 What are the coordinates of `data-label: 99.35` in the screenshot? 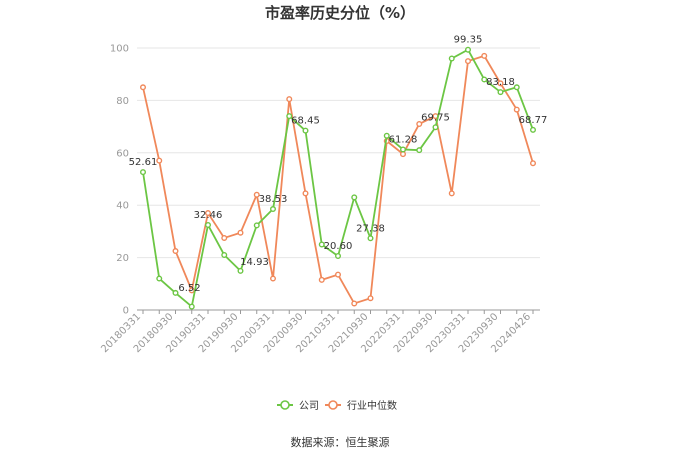 It's located at (468, 40).